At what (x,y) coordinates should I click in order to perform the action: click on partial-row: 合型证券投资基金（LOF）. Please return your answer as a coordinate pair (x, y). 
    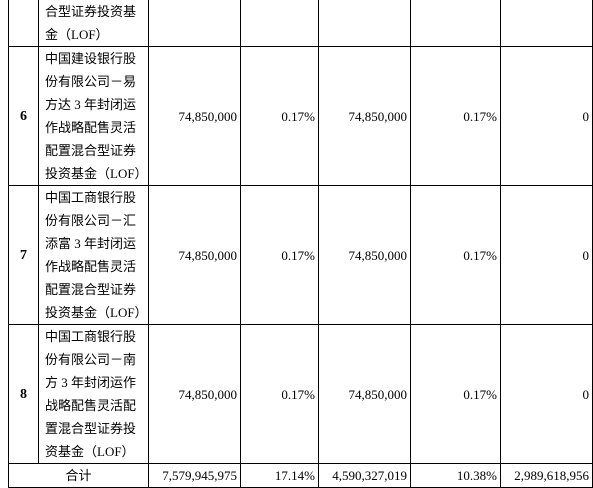
    Looking at the image, I should click on (300, 23).